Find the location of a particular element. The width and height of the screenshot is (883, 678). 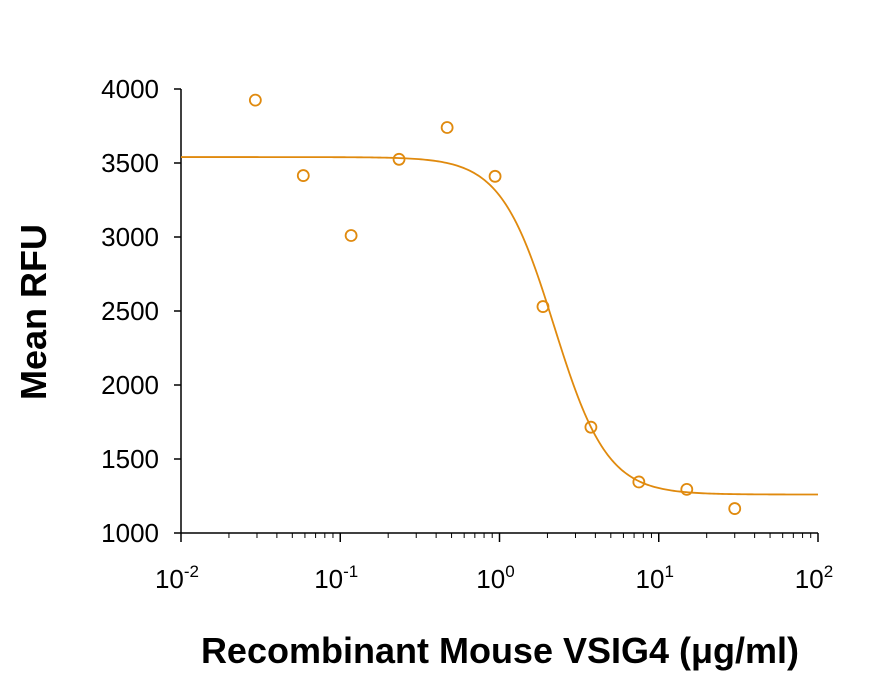

y-tick-label: 2000 is located at coordinates (130, 385).